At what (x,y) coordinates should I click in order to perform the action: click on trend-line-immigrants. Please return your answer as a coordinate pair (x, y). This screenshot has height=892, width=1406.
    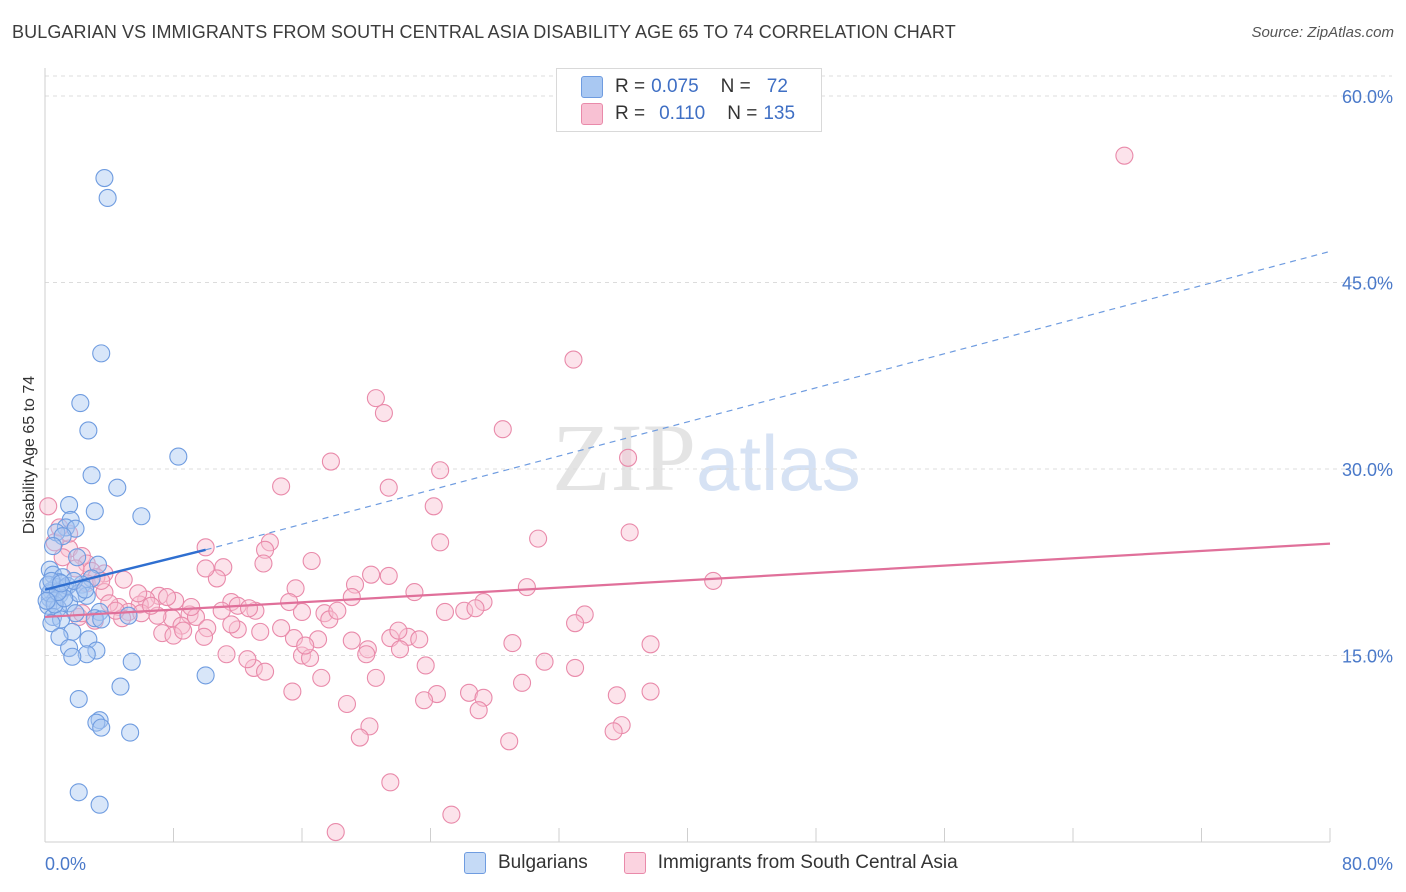
    Looking at the image, I should click on (687, 580).